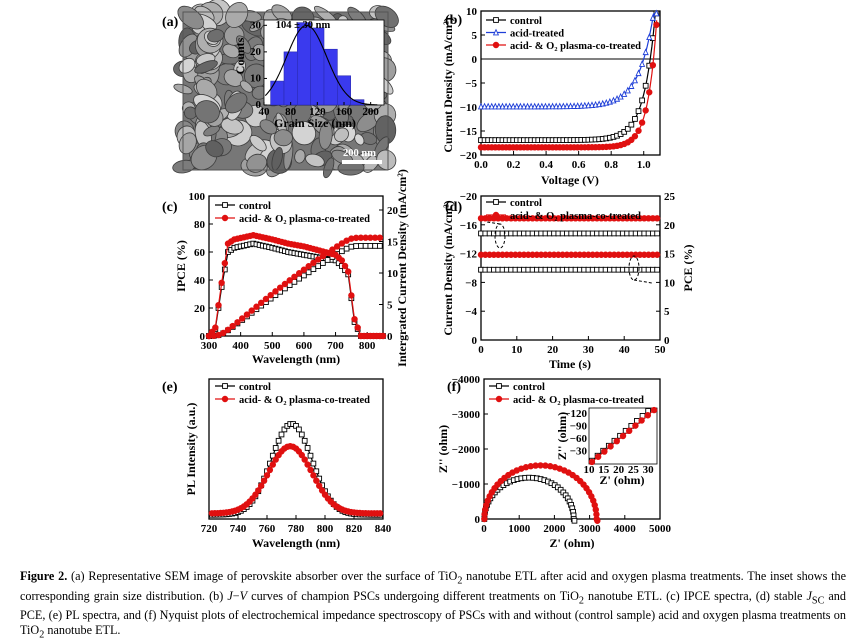 Image resolution: width=859 pixels, height=643 pixels. What do you see at coordinates (197, 197) in the screenshot?
I see `y-tick-label: 100` at bounding box center [197, 197].